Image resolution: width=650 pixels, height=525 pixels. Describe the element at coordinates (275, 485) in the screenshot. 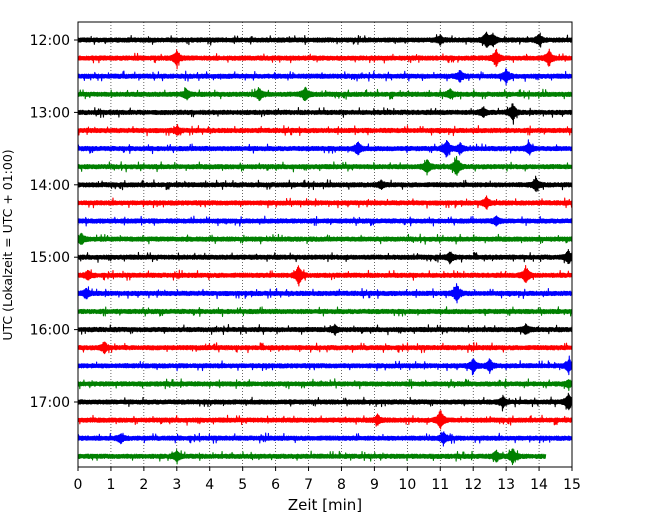

I see `x-tick-label-6: 6` at that location.